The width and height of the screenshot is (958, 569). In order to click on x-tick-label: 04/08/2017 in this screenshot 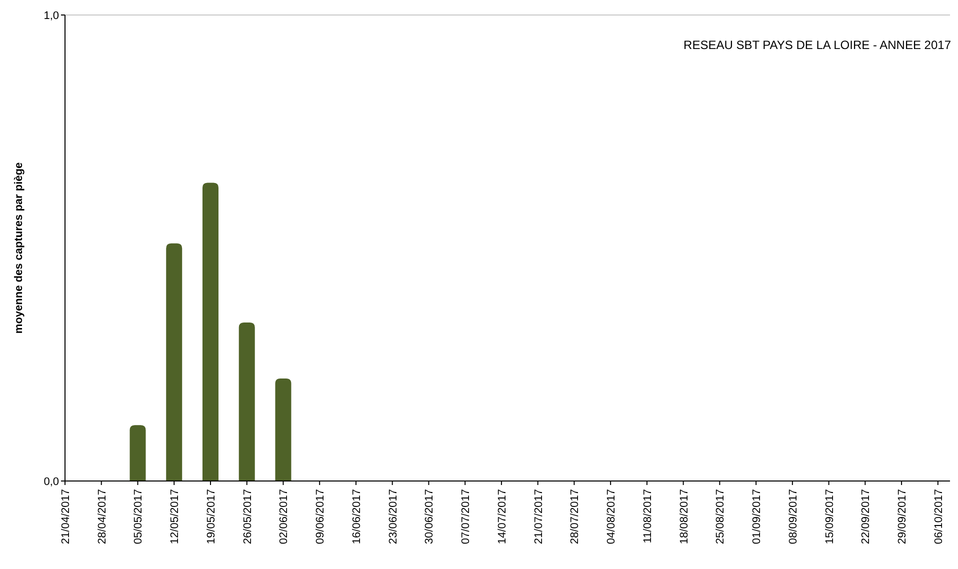, I will do `click(612, 516)`.